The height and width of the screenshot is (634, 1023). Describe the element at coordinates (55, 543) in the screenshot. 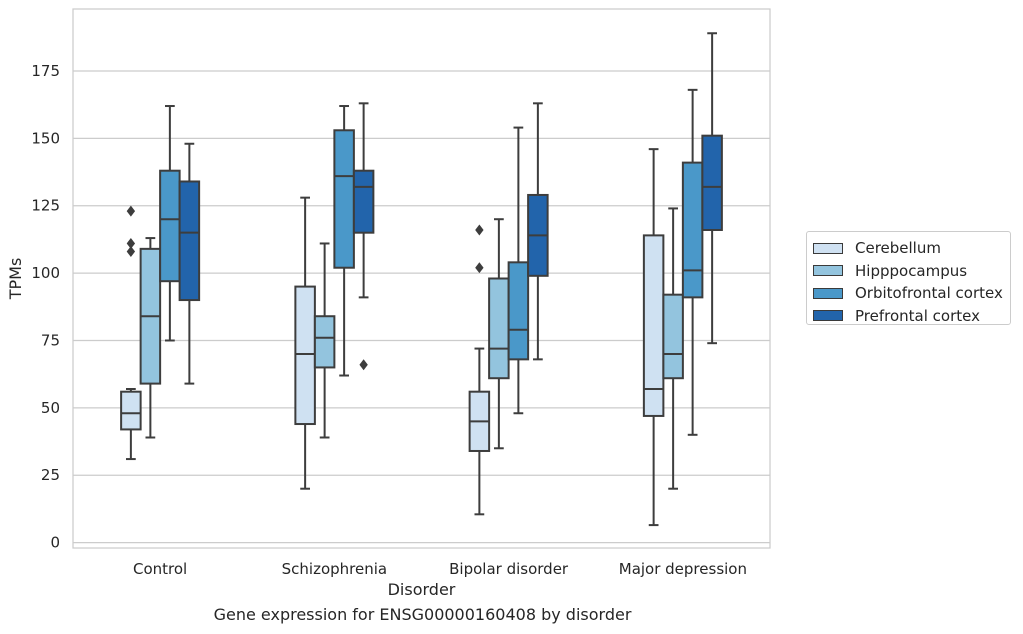

I see `y-tick-label: 0` at that location.